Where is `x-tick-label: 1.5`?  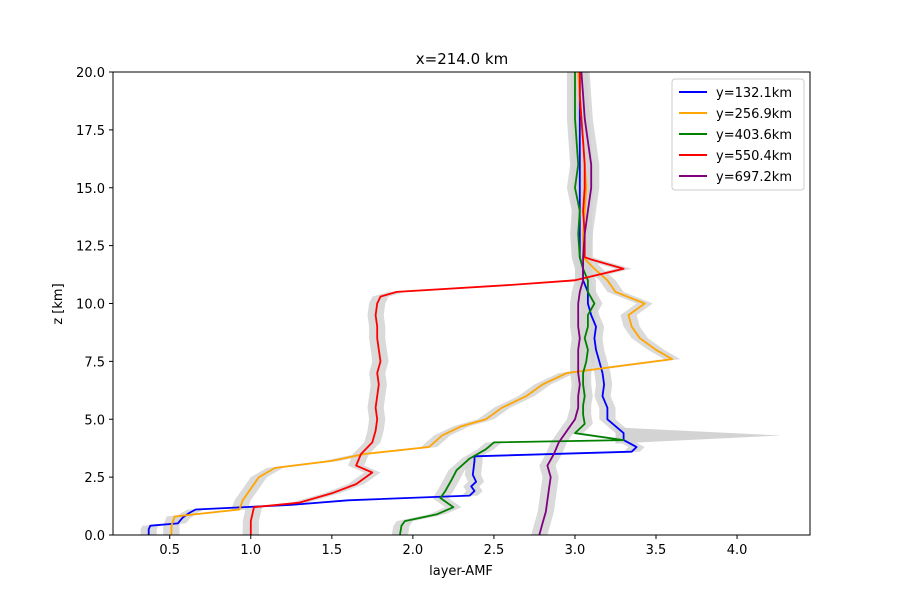
x-tick-label: 1.5 is located at coordinates (331, 550).